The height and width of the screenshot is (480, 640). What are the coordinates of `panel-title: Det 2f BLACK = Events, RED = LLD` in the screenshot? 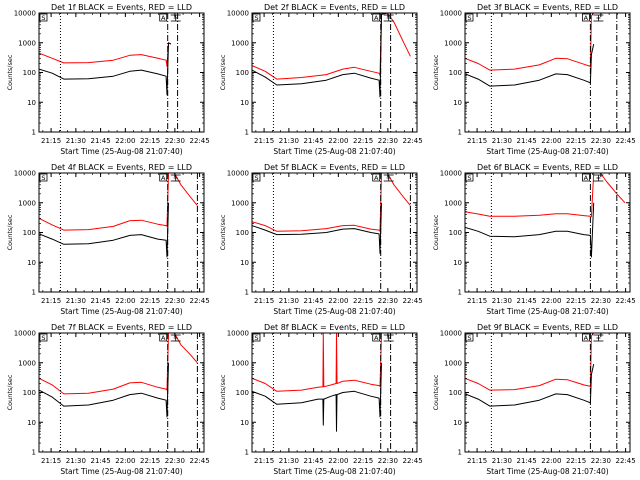 It's located at (334, 7).